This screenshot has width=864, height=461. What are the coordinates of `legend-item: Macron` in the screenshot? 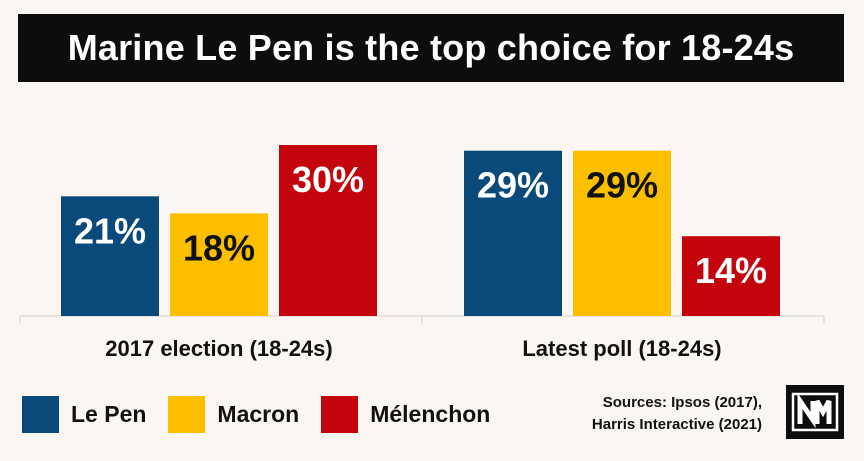 It's located at (234, 414).